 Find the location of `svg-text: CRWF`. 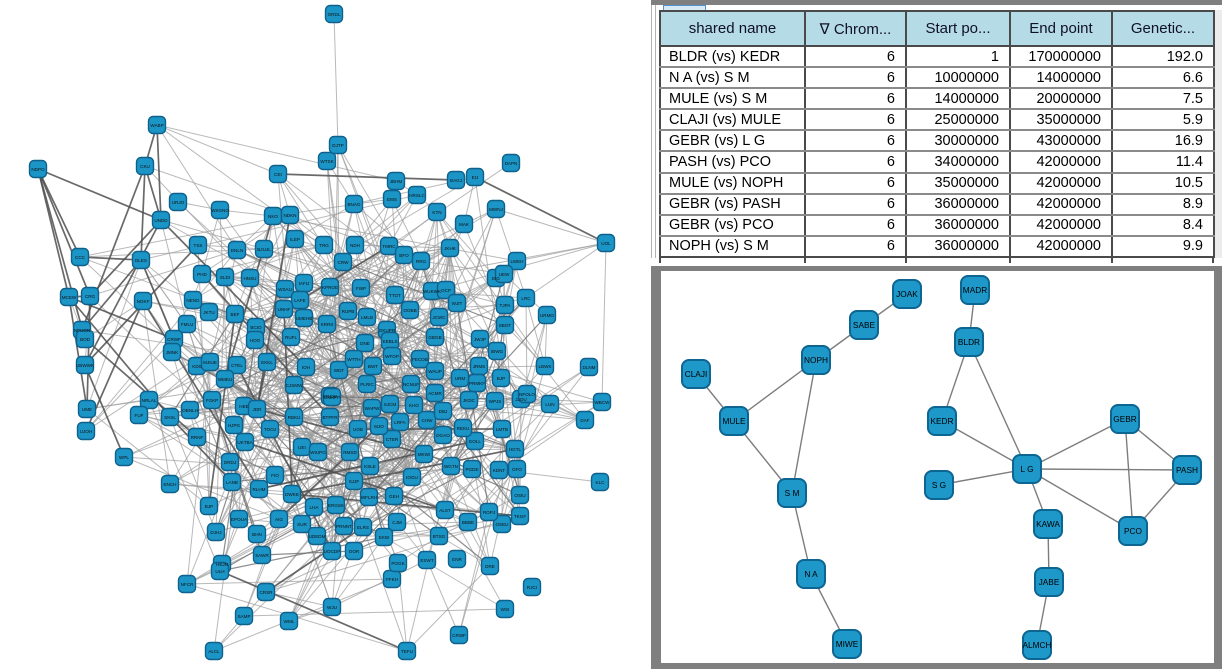

svg-text: CRWF is located at coordinates (459, 635).